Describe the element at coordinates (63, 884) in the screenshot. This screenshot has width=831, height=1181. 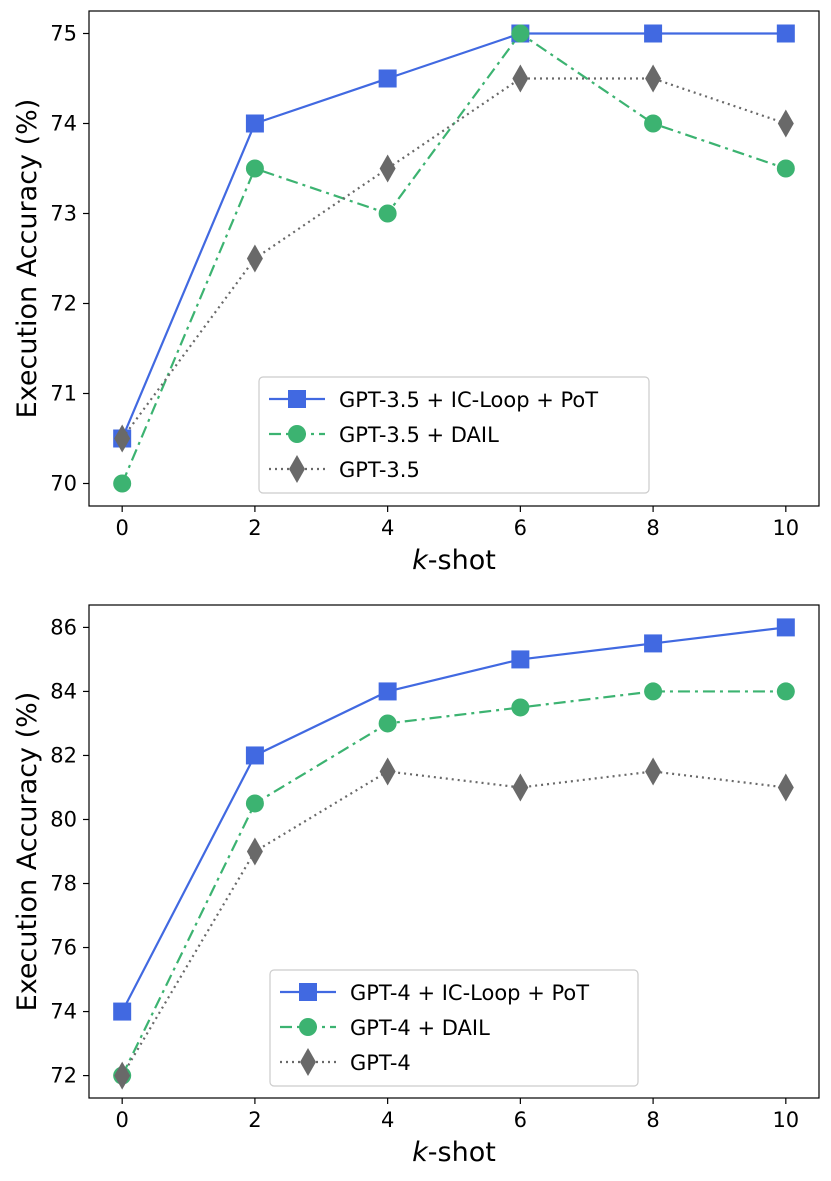
I see `y-tick-label: 78` at that location.